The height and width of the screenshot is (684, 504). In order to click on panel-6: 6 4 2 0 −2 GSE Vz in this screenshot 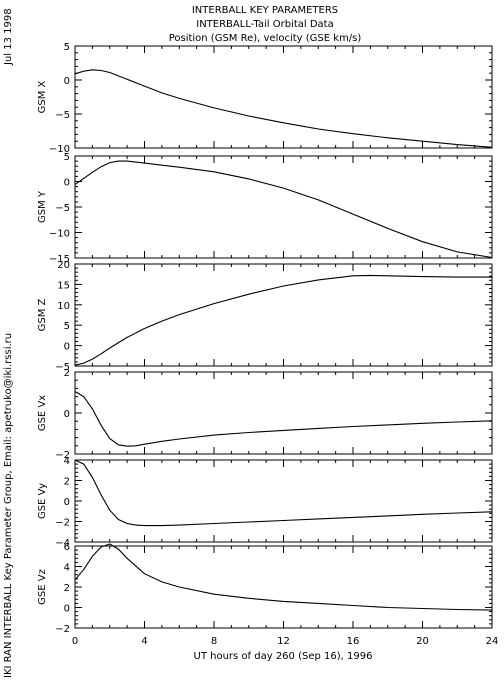, I will do `click(265, 588)`.